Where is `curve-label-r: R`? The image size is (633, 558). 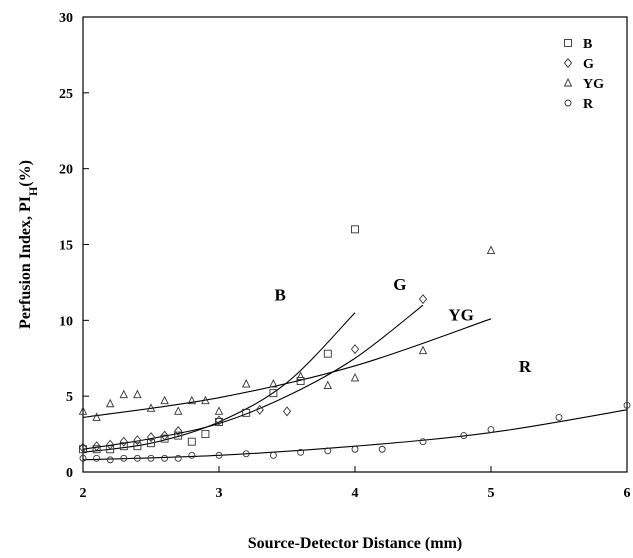
curve-label-r: R is located at coordinates (525, 366).